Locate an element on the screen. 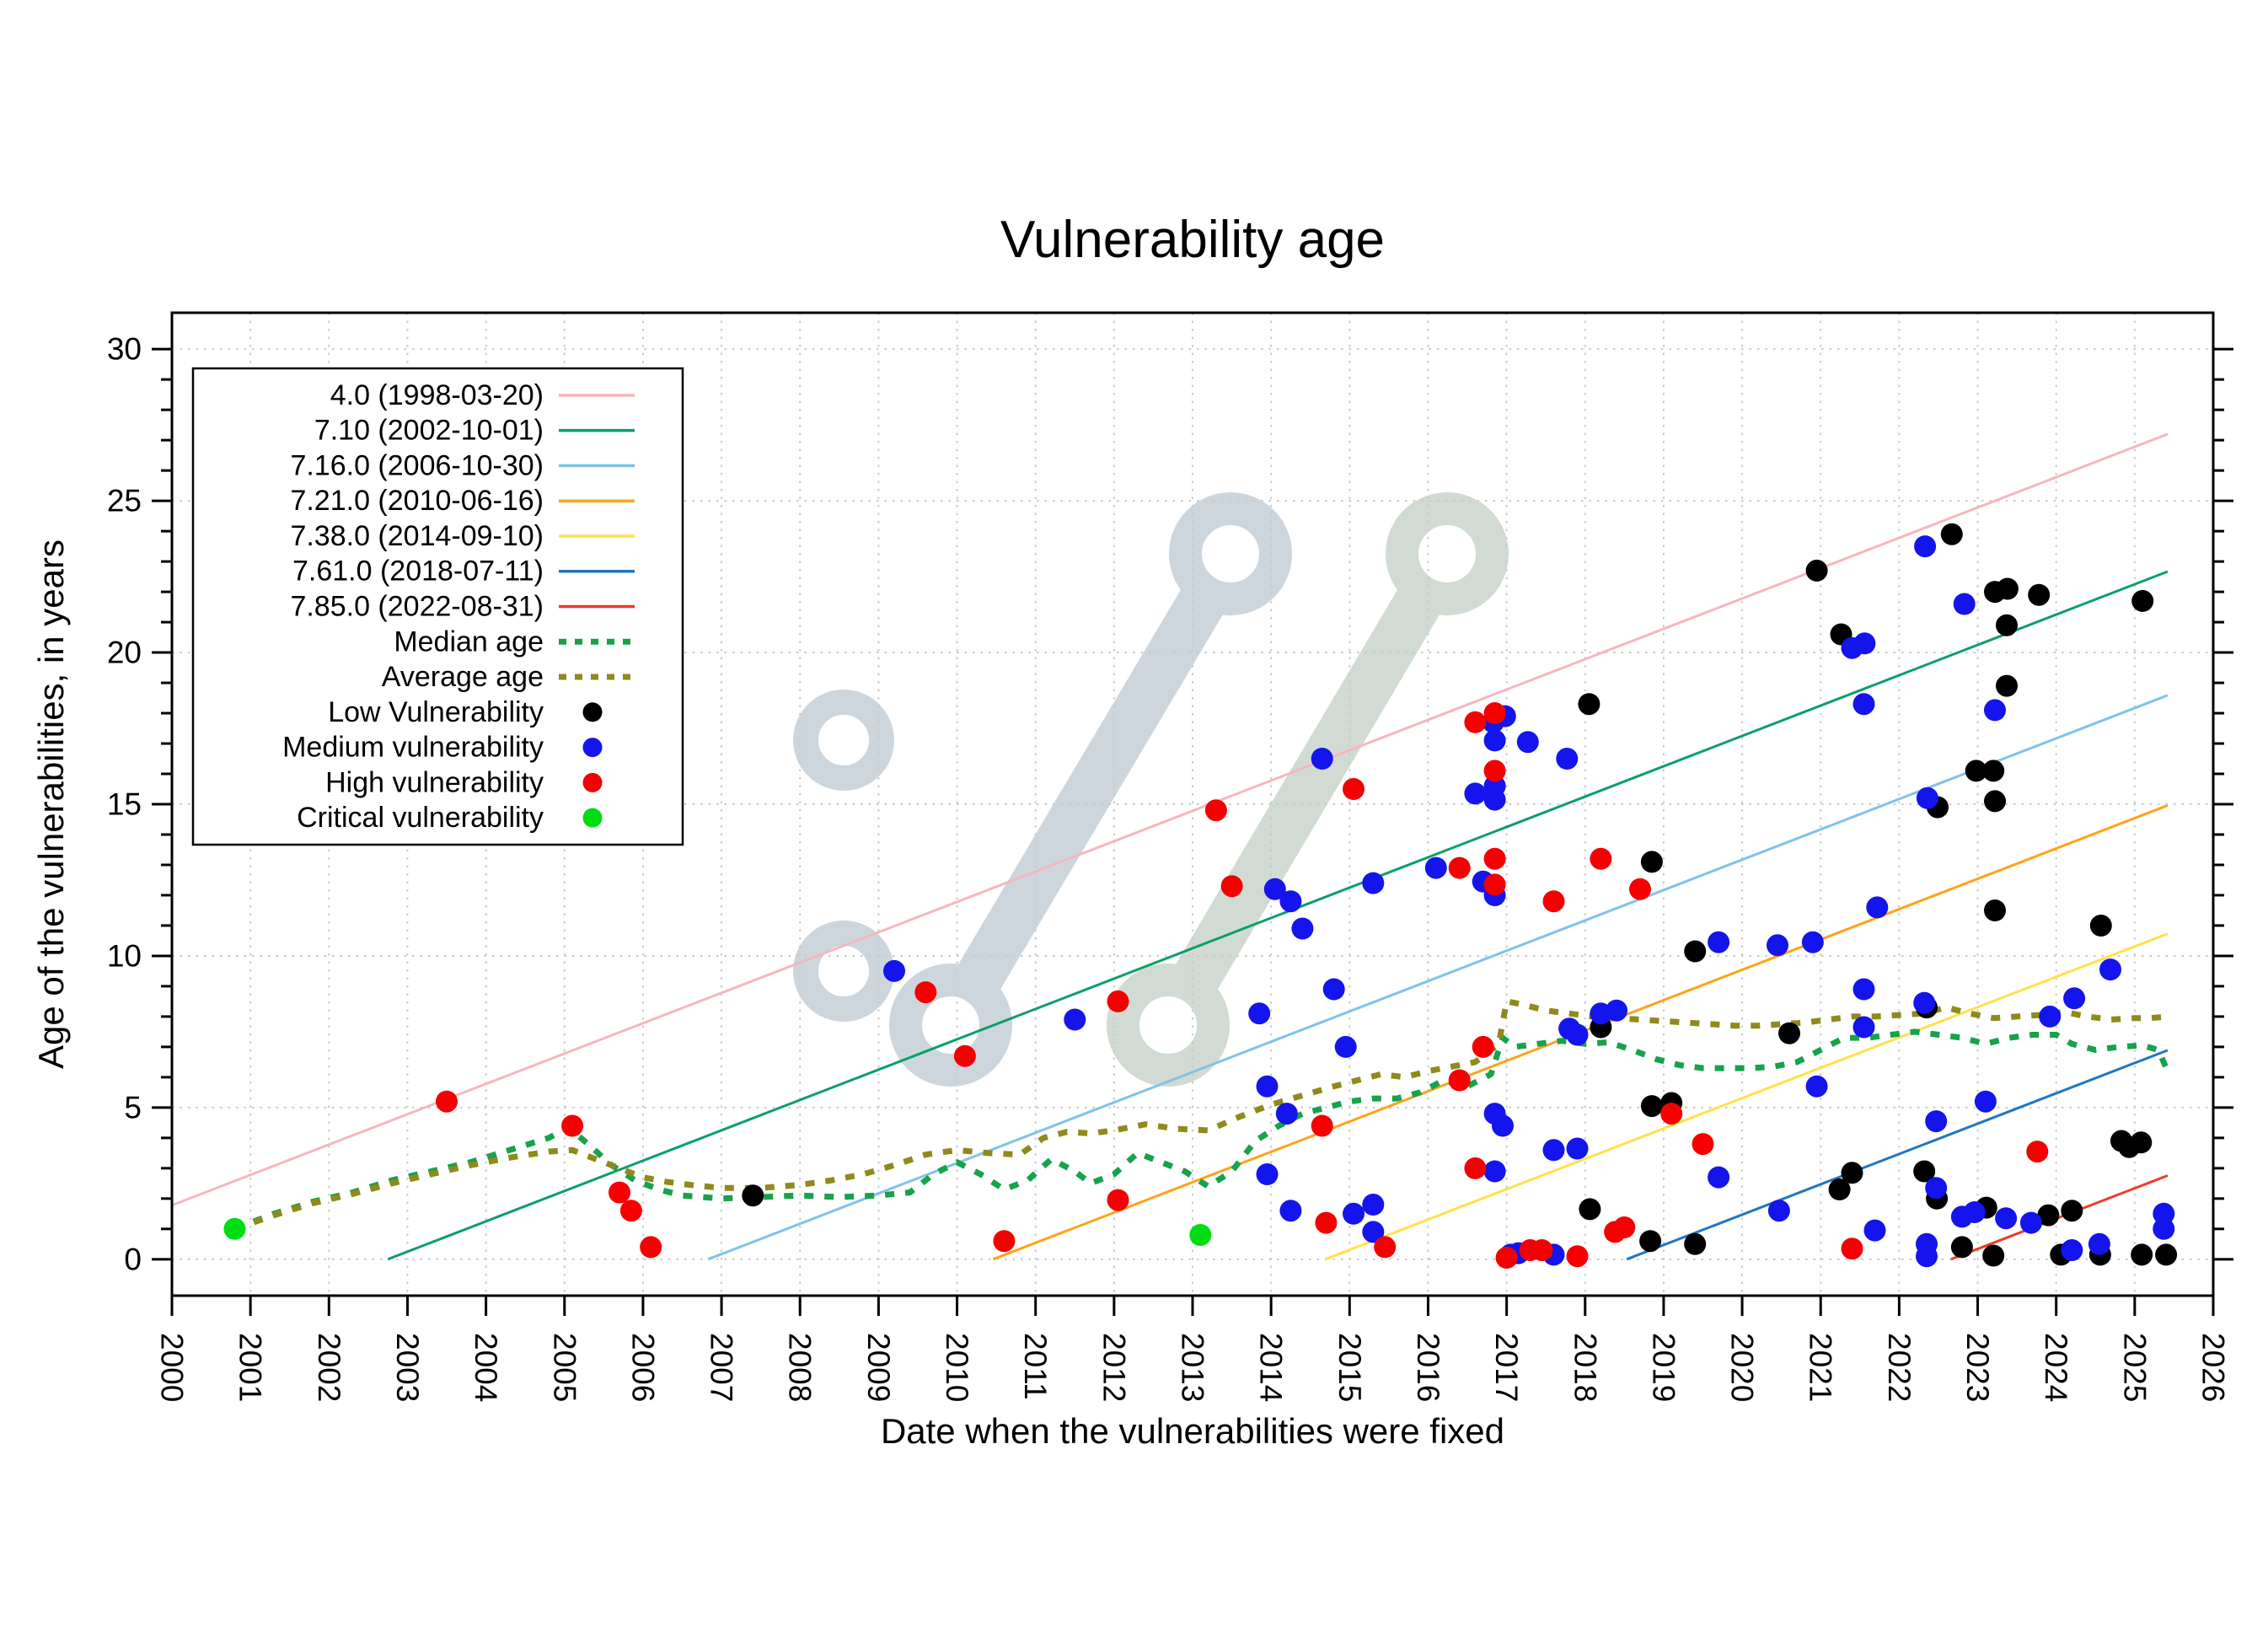 Image resolution: width=2268 pixels, height=1632 pixels. legend-item-label: Critical vulnerability is located at coordinates (420, 818).